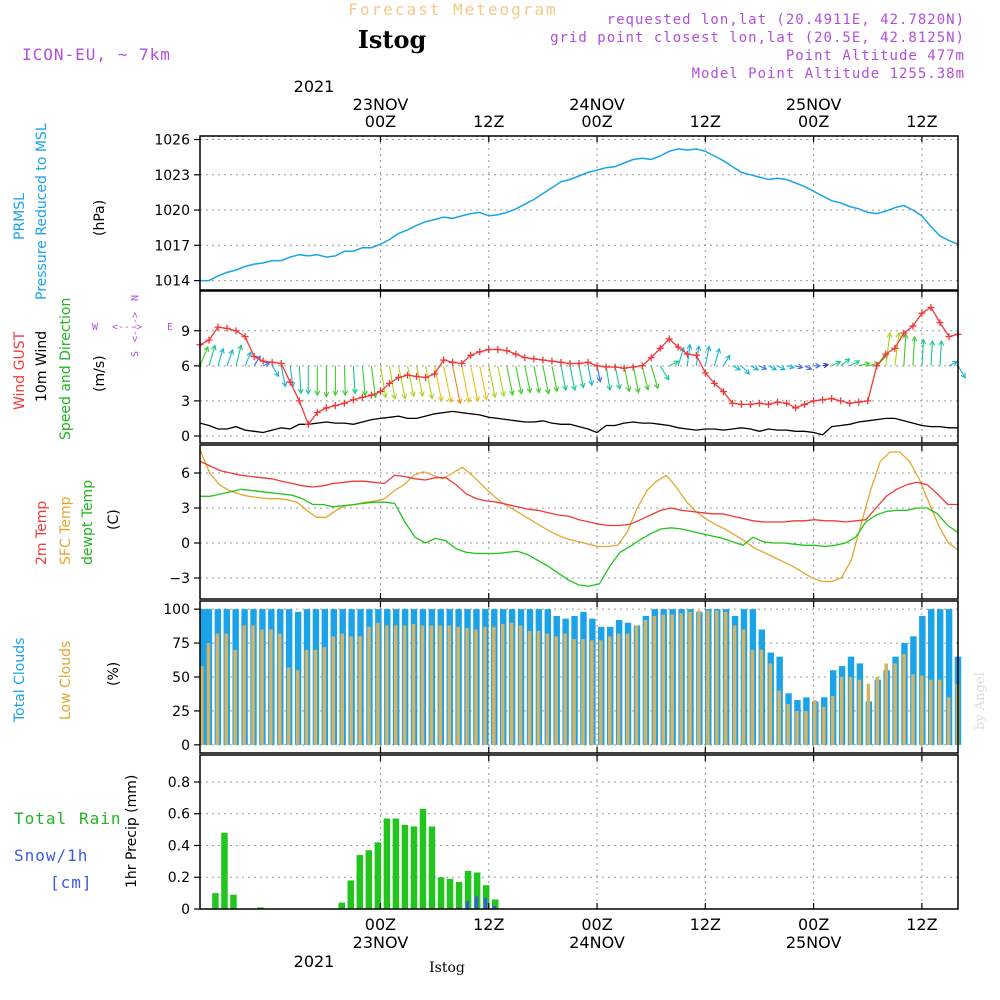 The image size is (1000, 1000). What do you see at coordinates (579, 516) in the screenshot?
I see `sfc-temp-series-line` at bounding box center [579, 516].